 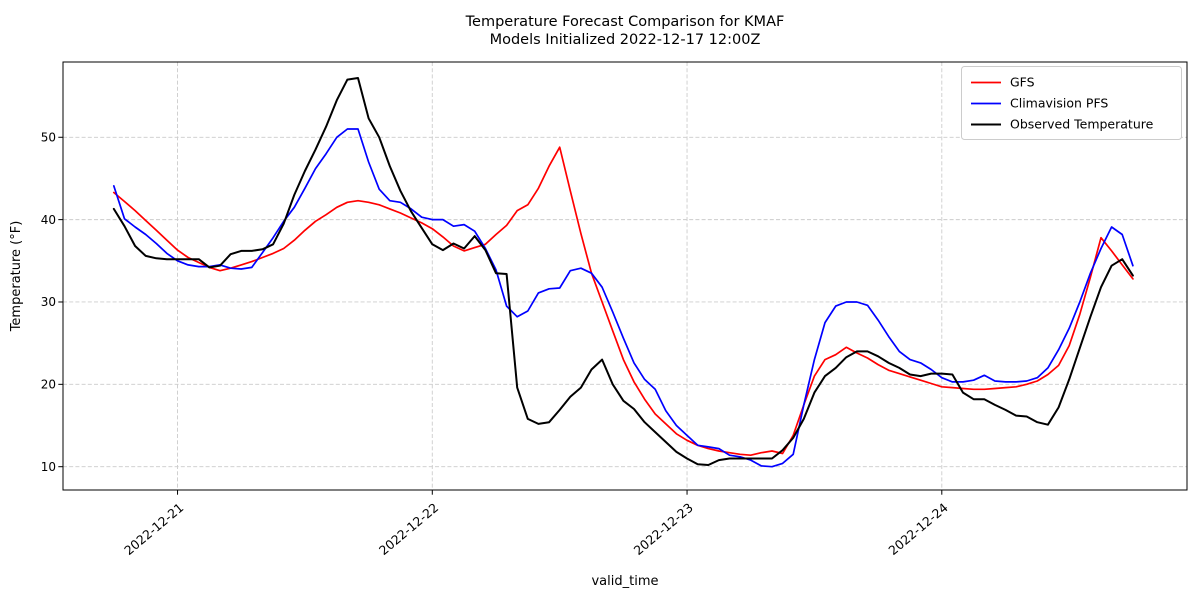 I want to click on x-axis-label: valid_time, so click(x=624, y=581).